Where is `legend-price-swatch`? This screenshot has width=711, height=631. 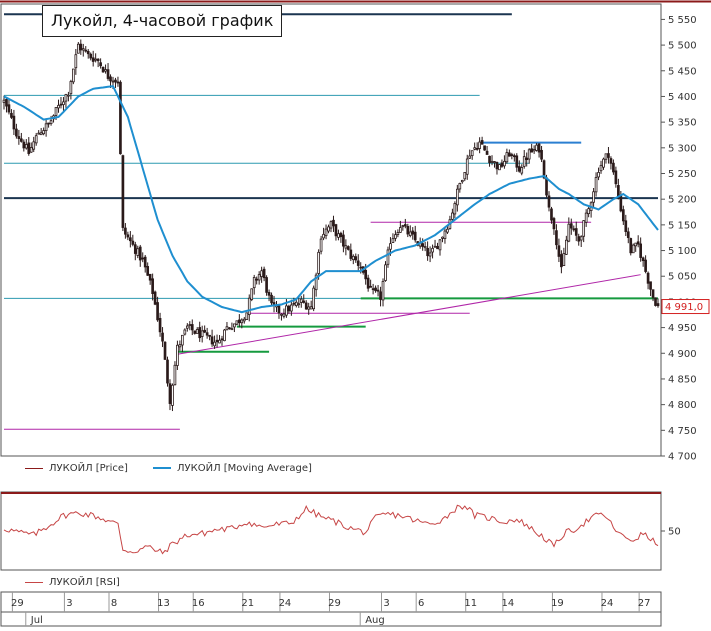
legend-price-swatch is located at coordinates (34, 468).